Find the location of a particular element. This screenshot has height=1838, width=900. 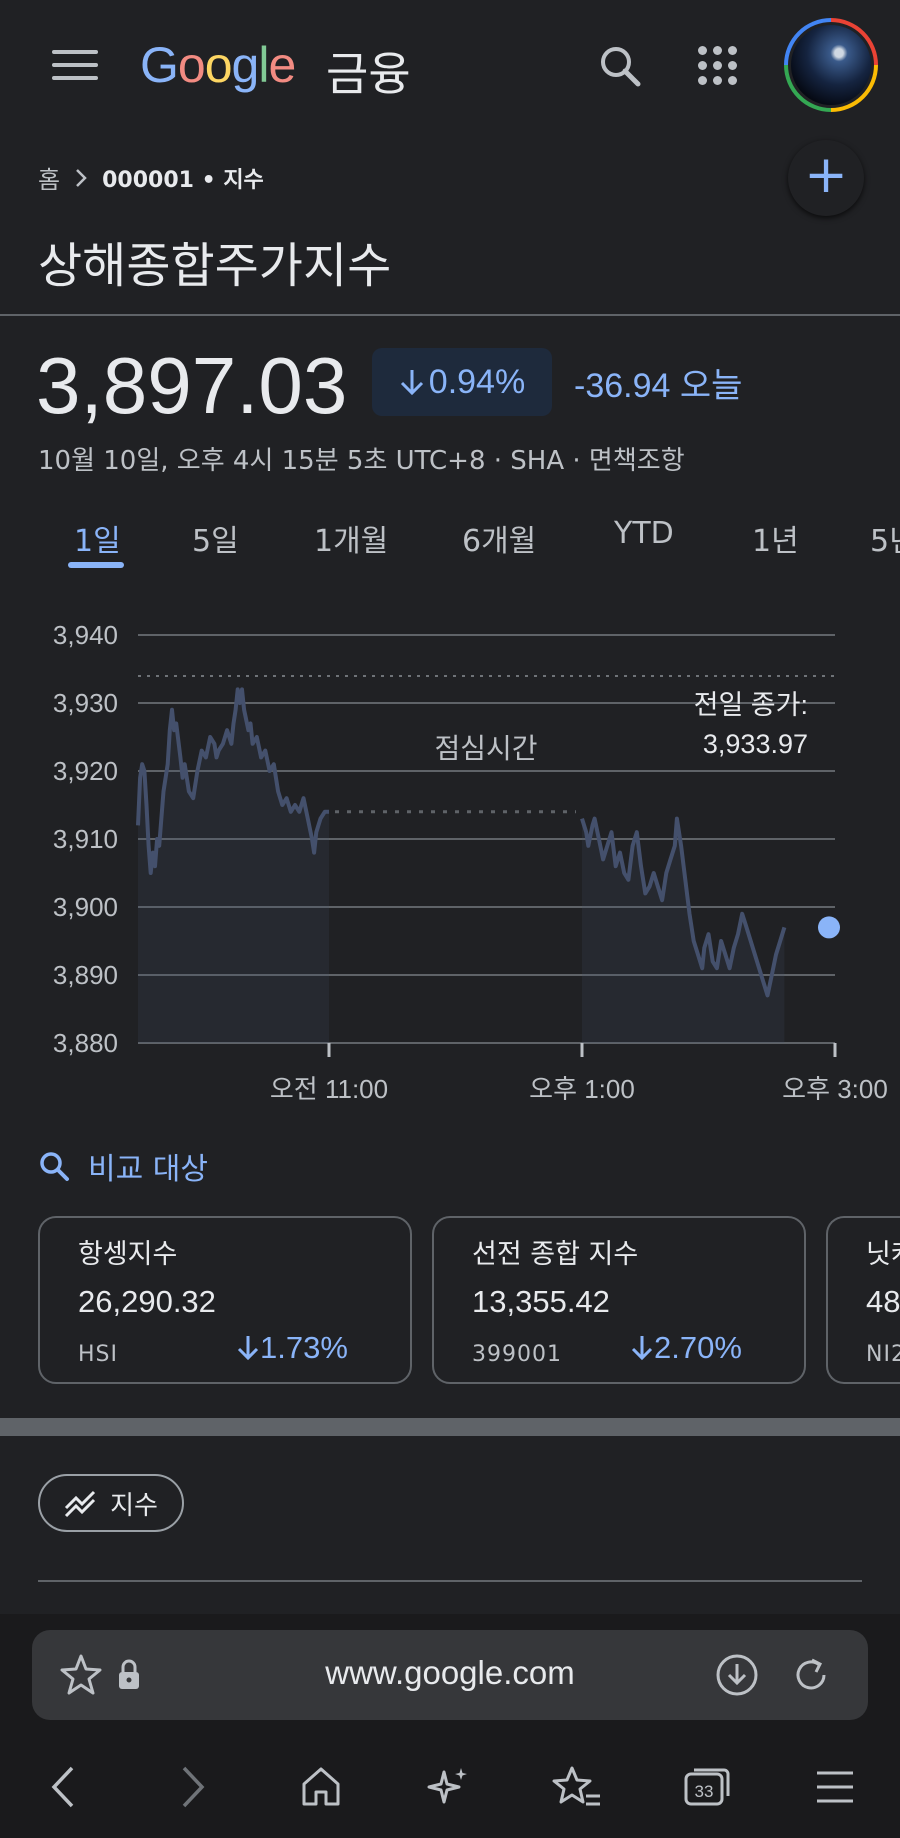

card-ticker: 399001 is located at coordinates (517, 1354).